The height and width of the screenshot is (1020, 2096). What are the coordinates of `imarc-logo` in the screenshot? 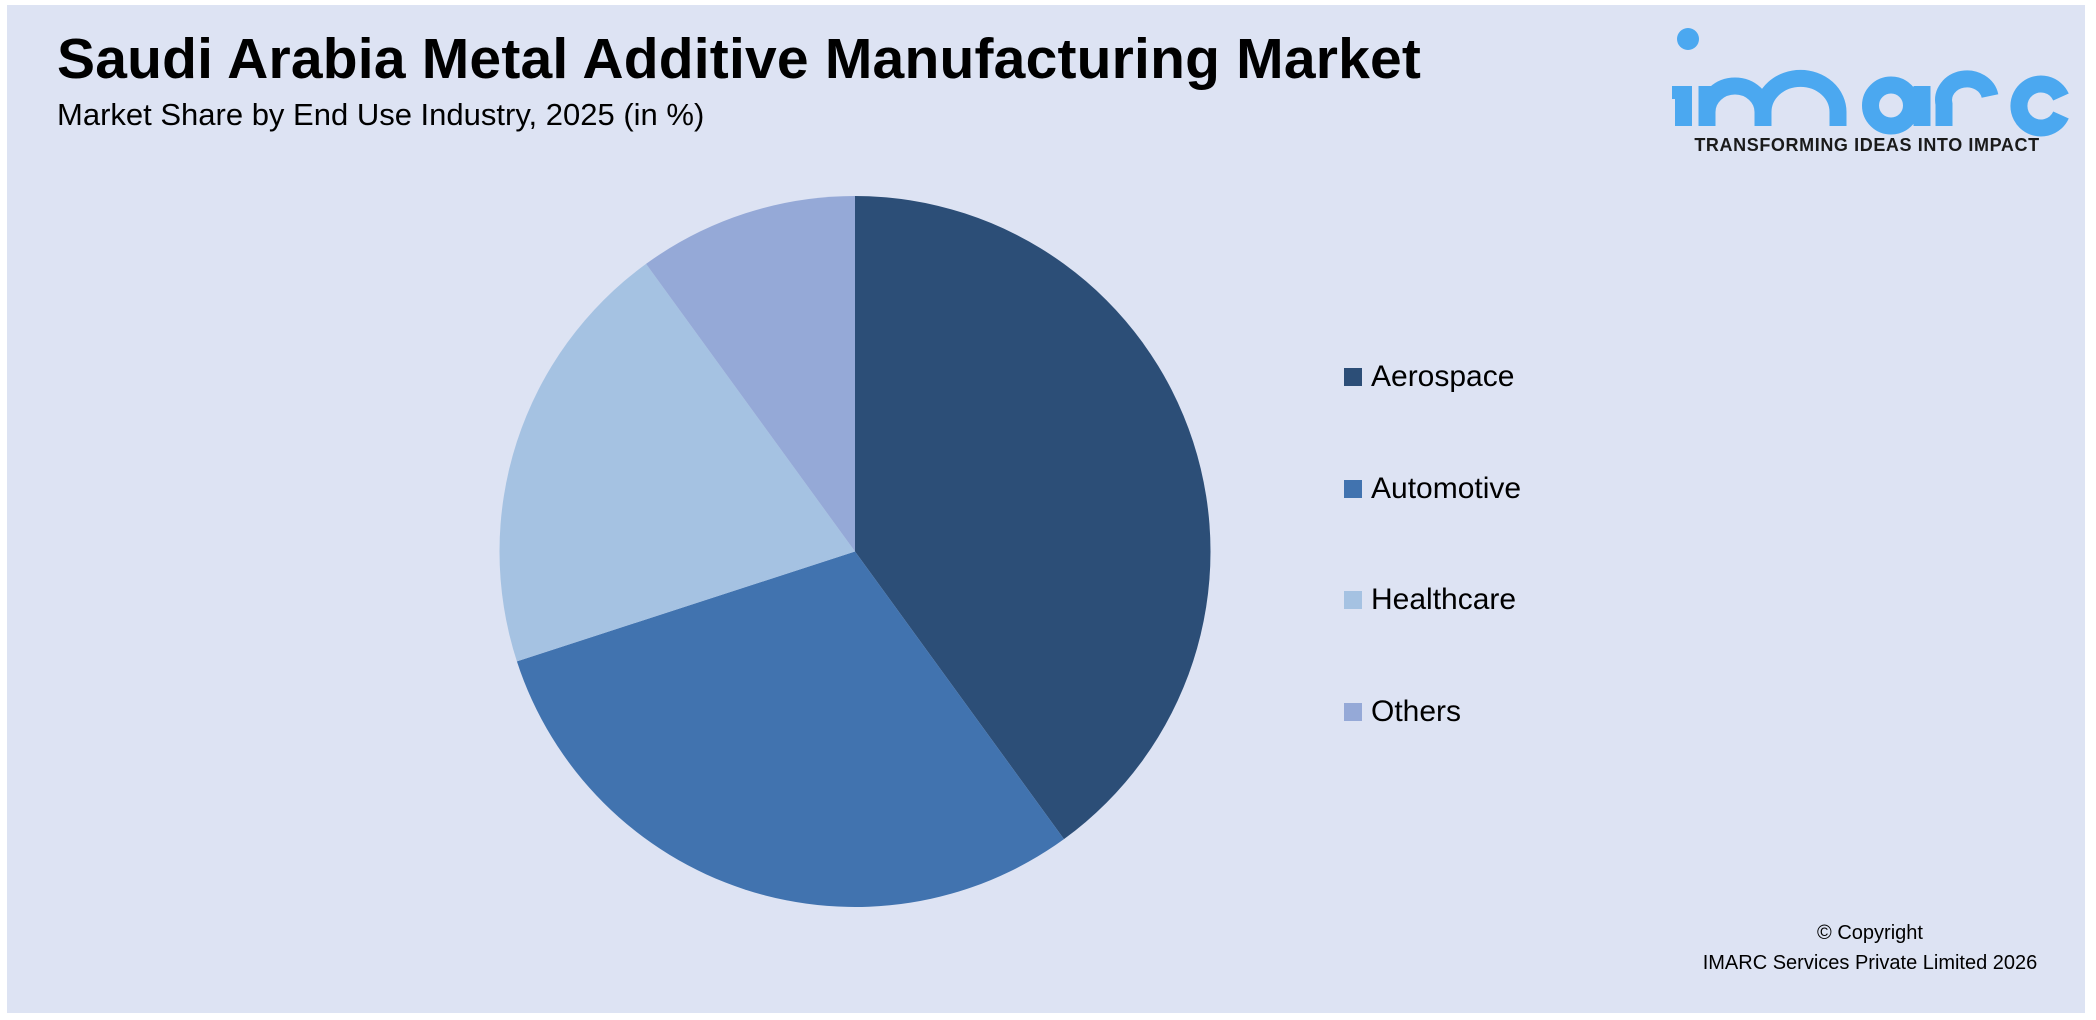 It's located at (1870, 110).